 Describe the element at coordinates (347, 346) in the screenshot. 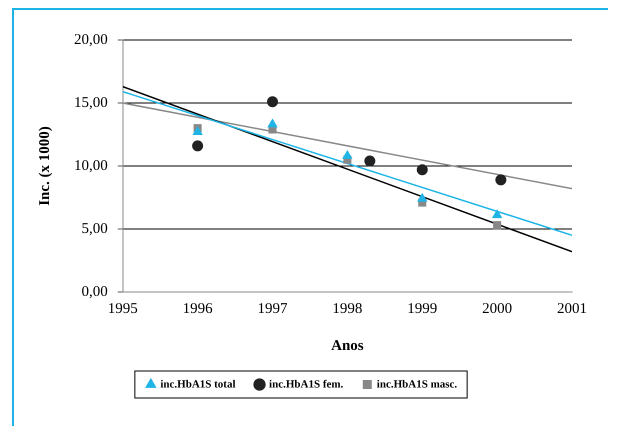

I see `x-axis-title: Anos` at that location.